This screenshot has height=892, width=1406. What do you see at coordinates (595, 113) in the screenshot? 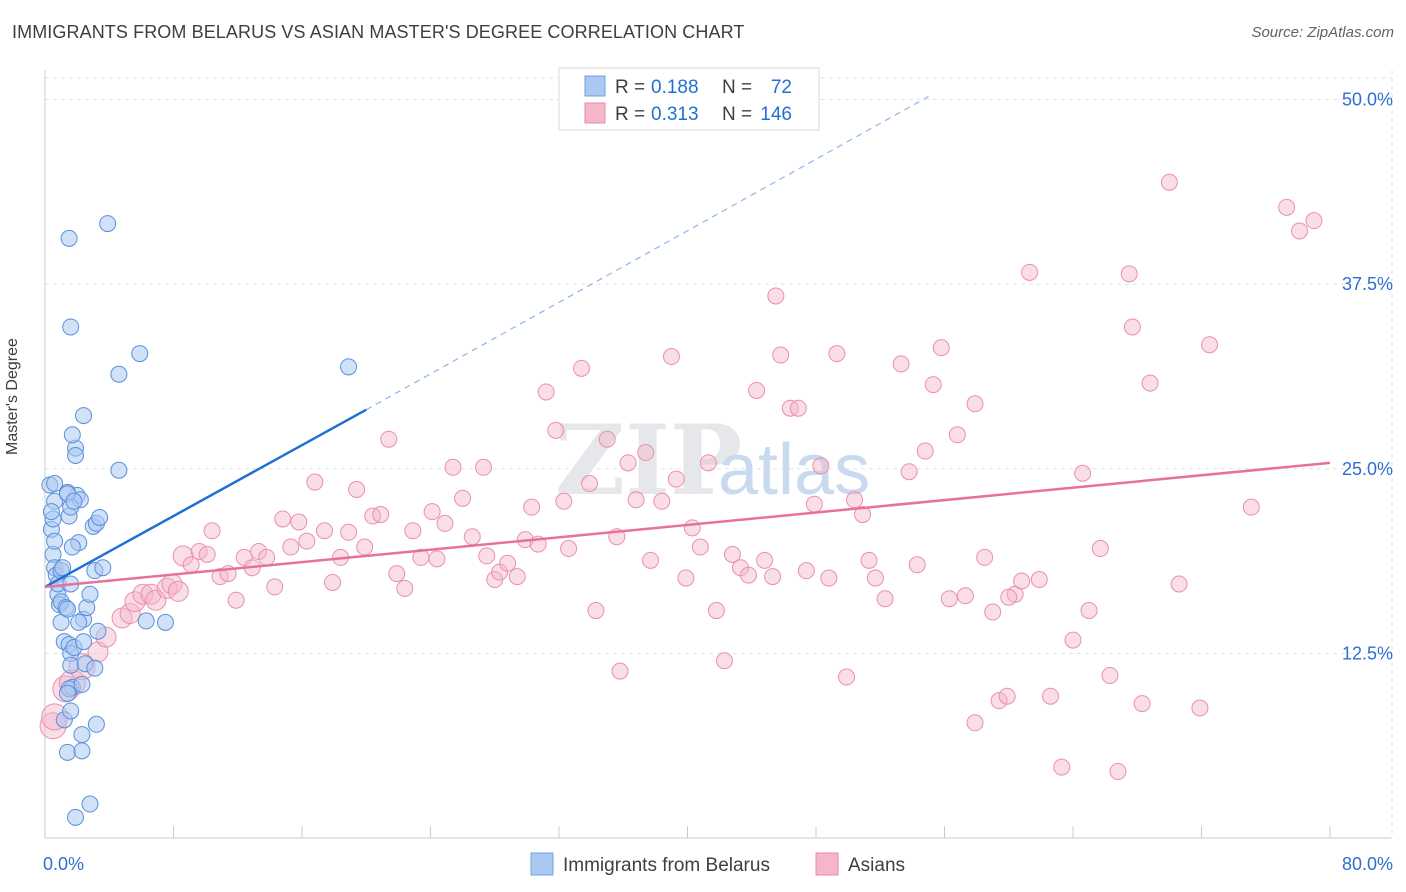
I see `legend-swatch-pink` at bounding box center [595, 113].